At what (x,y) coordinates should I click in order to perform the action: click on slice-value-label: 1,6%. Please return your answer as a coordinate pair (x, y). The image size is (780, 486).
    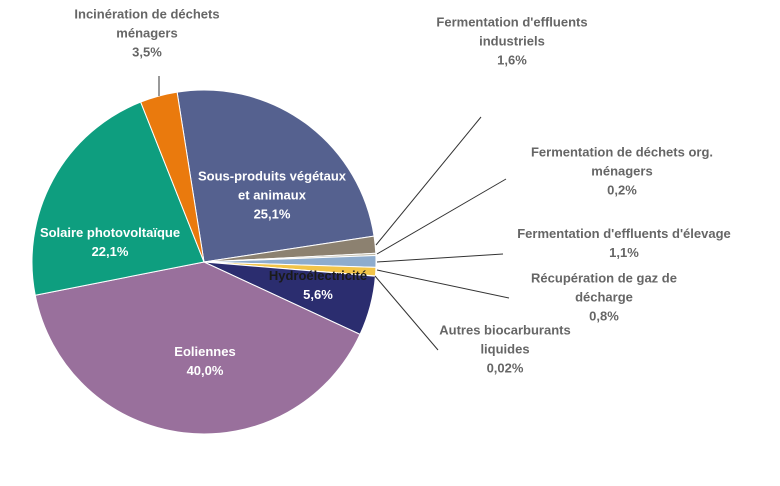
    Looking at the image, I should click on (512, 59).